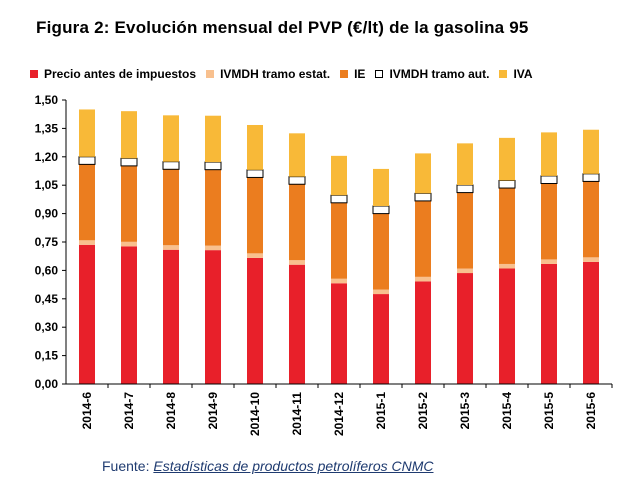  Describe the element at coordinates (381, 411) in the screenshot. I see `x-tick-label: 2015-1` at that location.